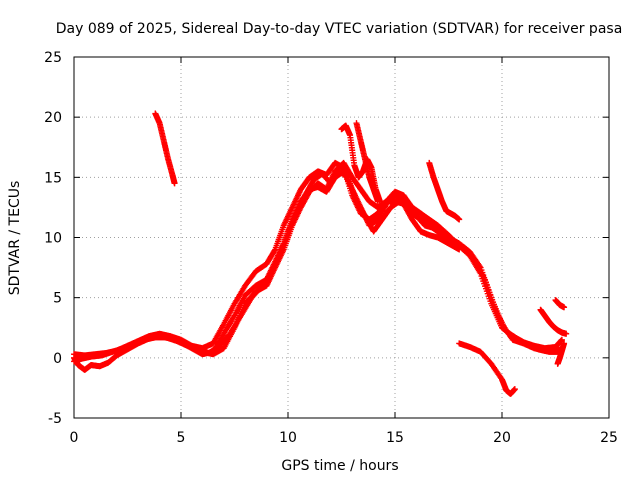  I want to click on x-tick-label: 15, so click(395, 438).